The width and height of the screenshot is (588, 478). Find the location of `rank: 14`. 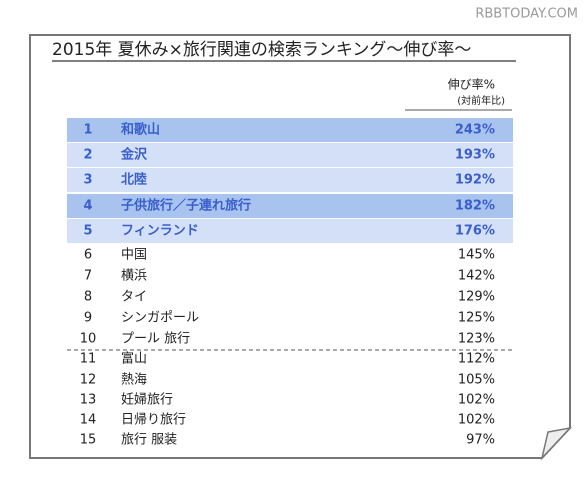

rank: 14 is located at coordinates (88, 420).